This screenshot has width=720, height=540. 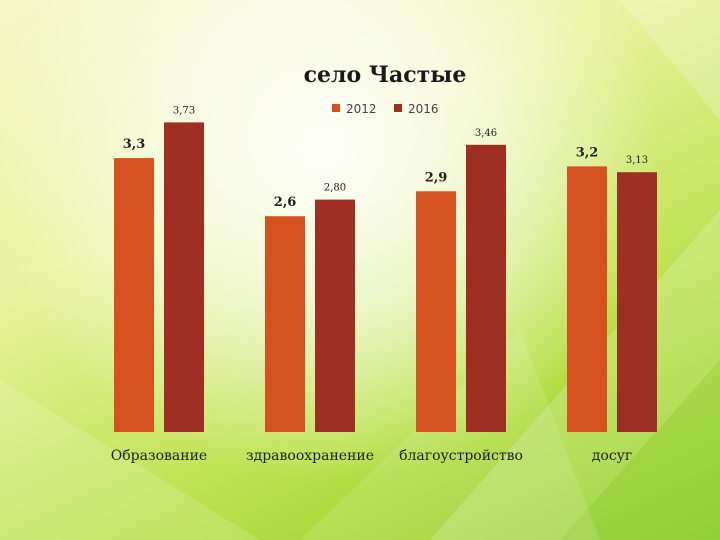 What do you see at coordinates (486, 133) in the screenshot?
I see `data-label-2016-3: 3,46` at bounding box center [486, 133].